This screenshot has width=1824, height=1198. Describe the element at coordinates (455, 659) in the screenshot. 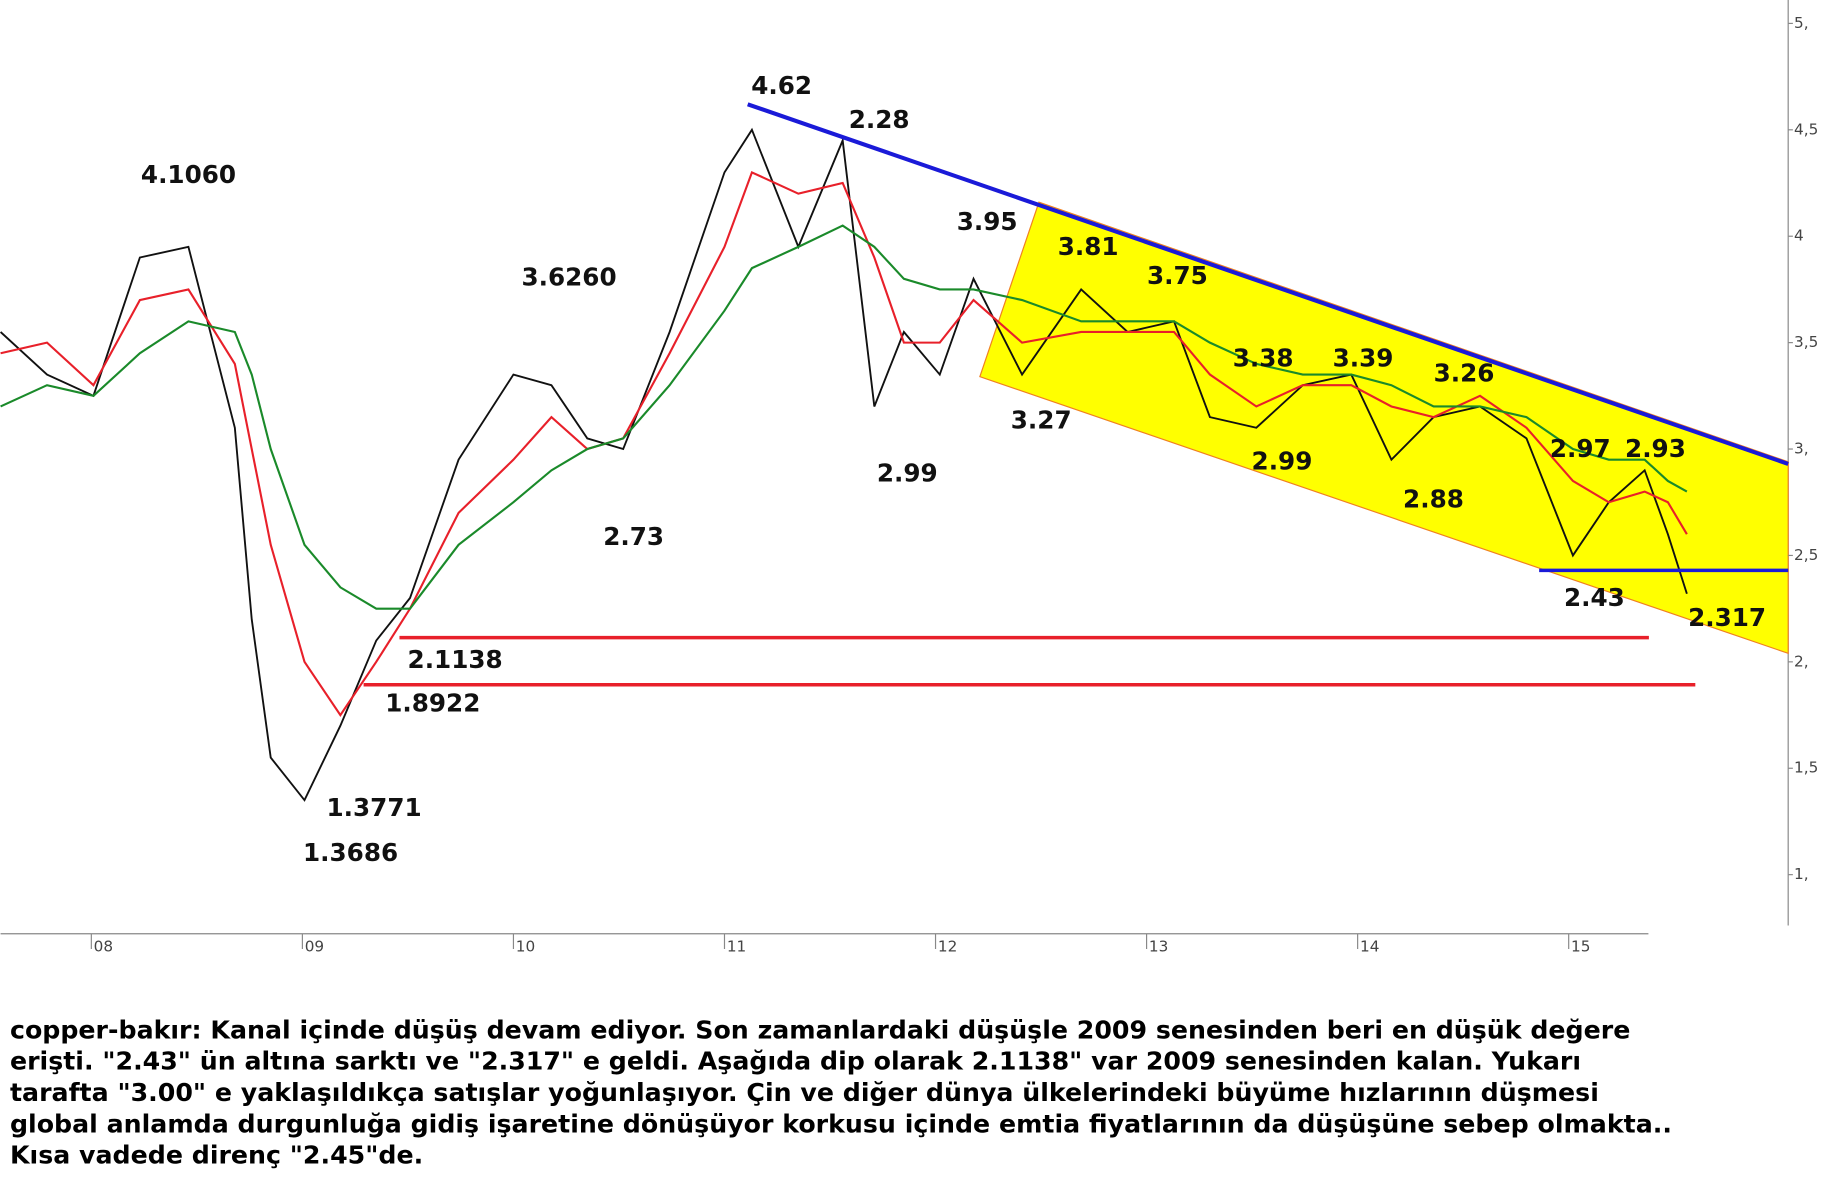

I see `price-annotation: 2.1138` at that location.